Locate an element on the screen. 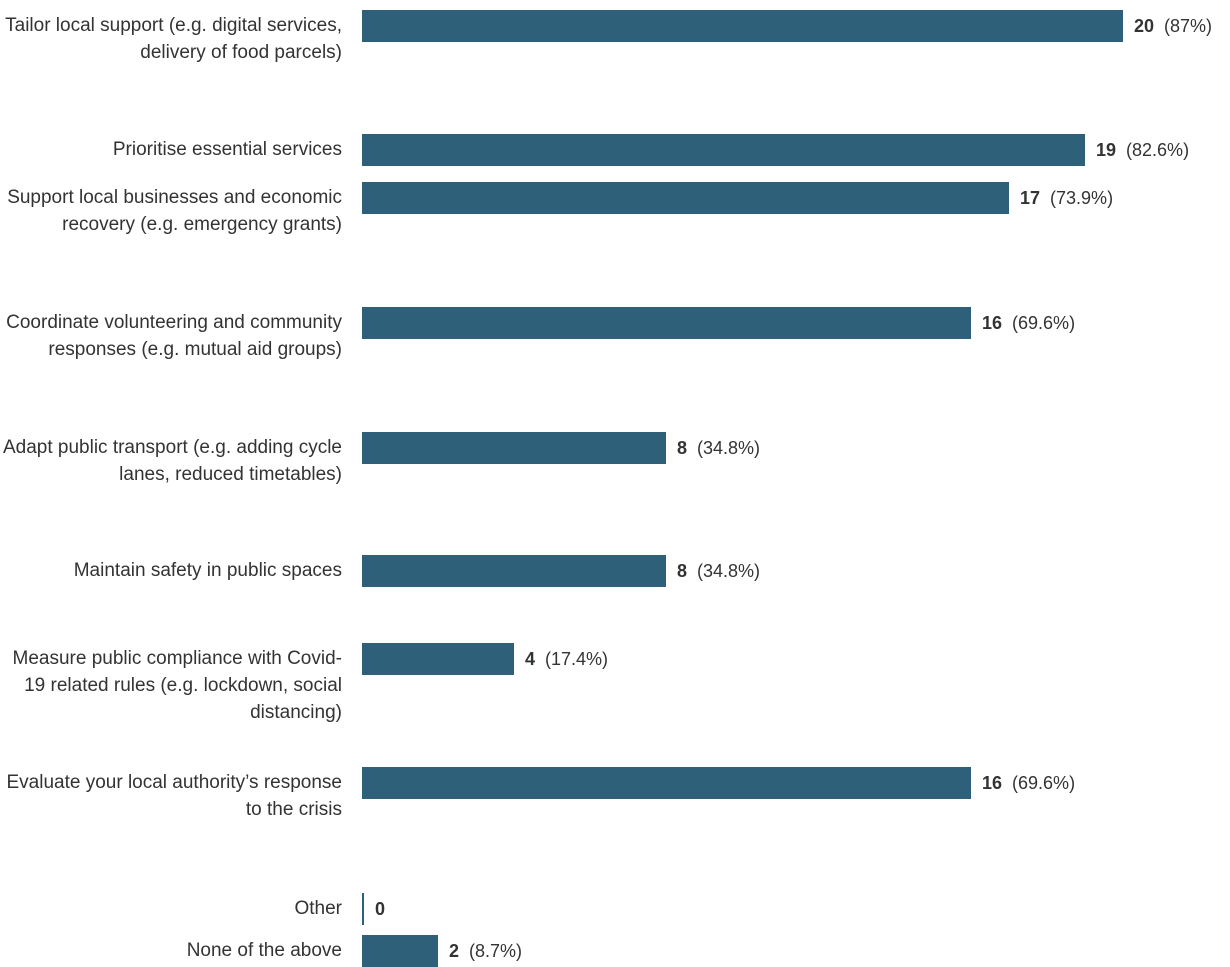 The image size is (1230, 967). value-count: 0 is located at coordinates (380, 909).